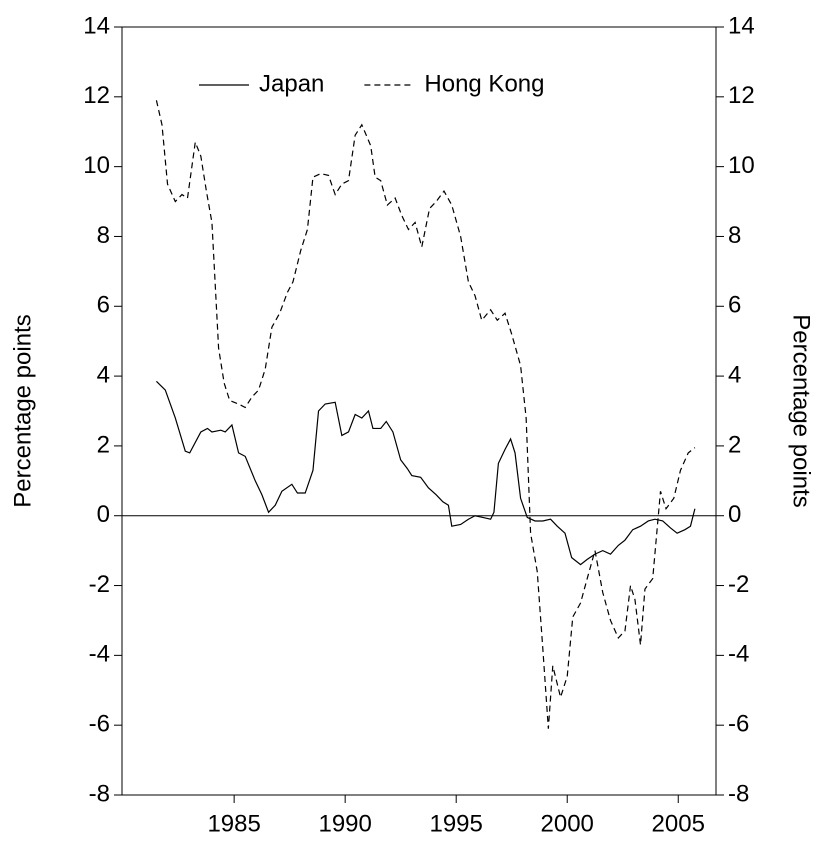 Image resolution: width=820 pixels, height=858 pixels. What do you see at coordinates (738, 654) in the screenshot?
I see `y2-tick-label: -4` at bounding box center [738, 654].